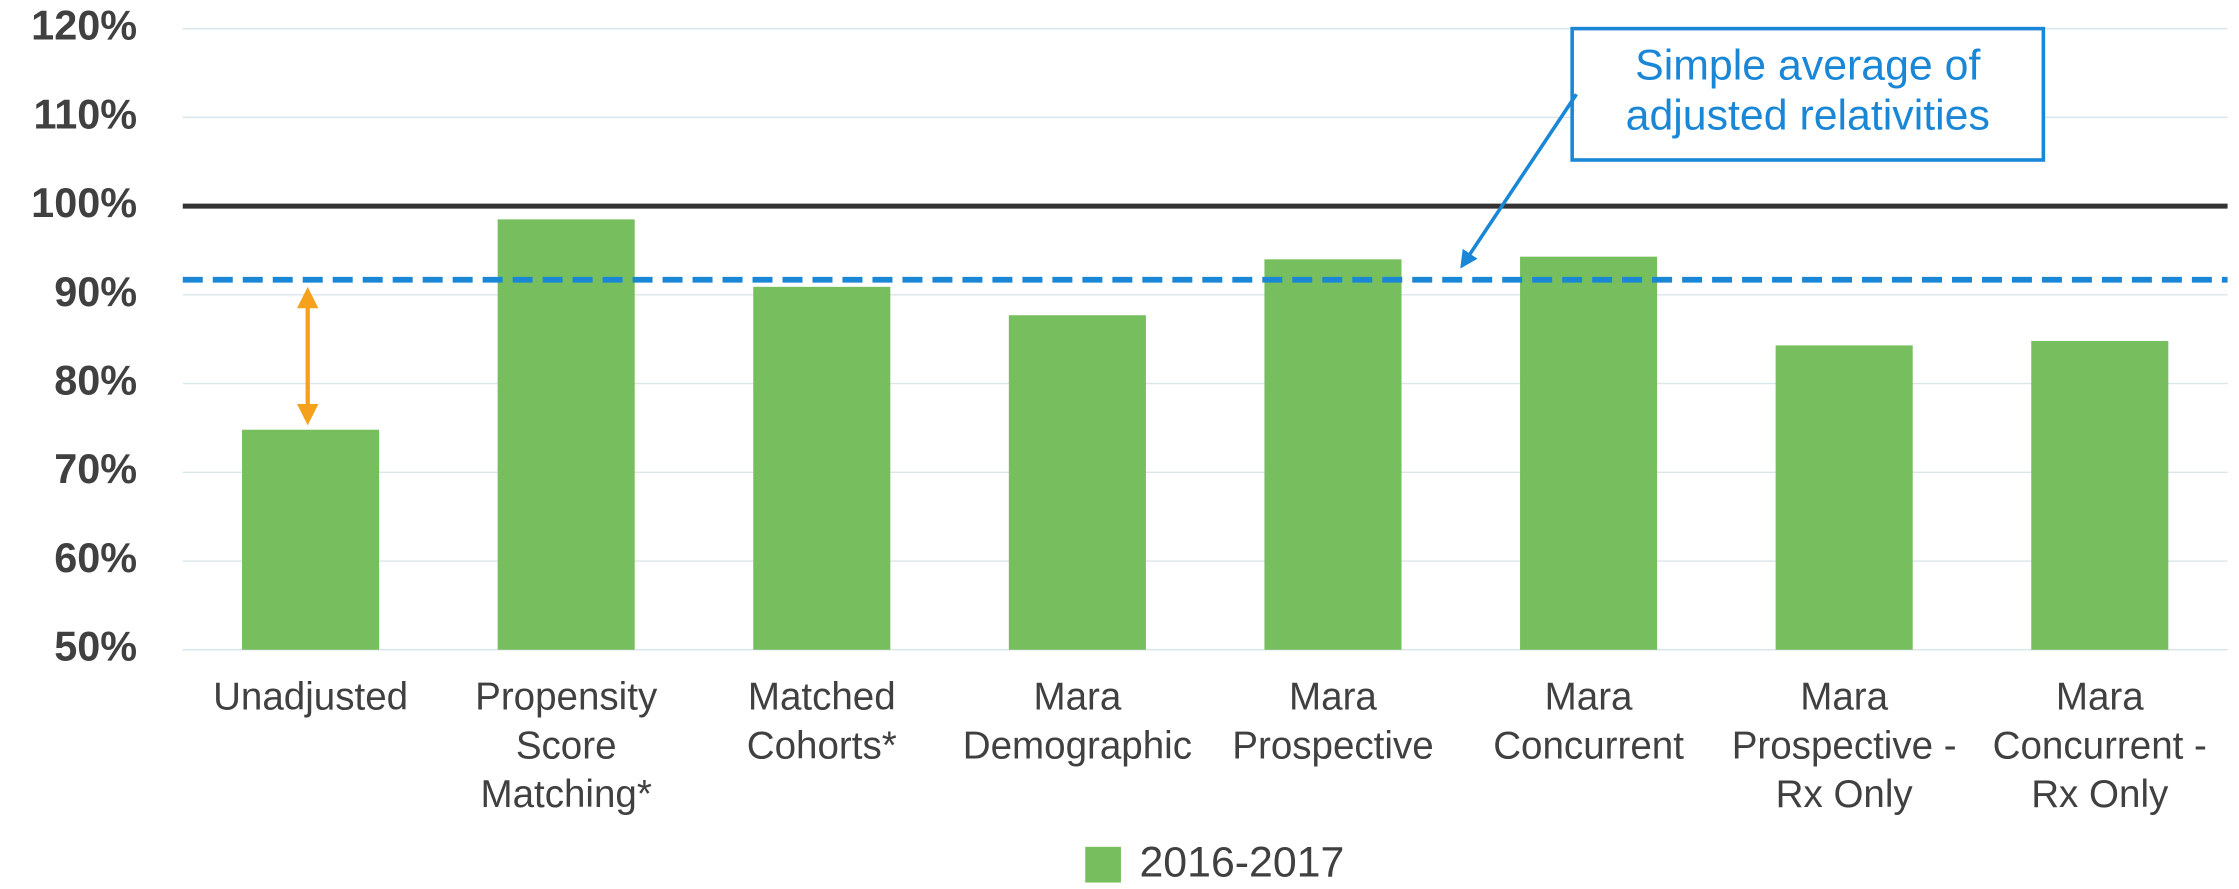 Image resolution: width=2239 pixels, height=889 pixels. Describe the element at coordinates (566, 746) in the screenshot. I see `x-tick-label: Propensity Score Matching*` at that location.